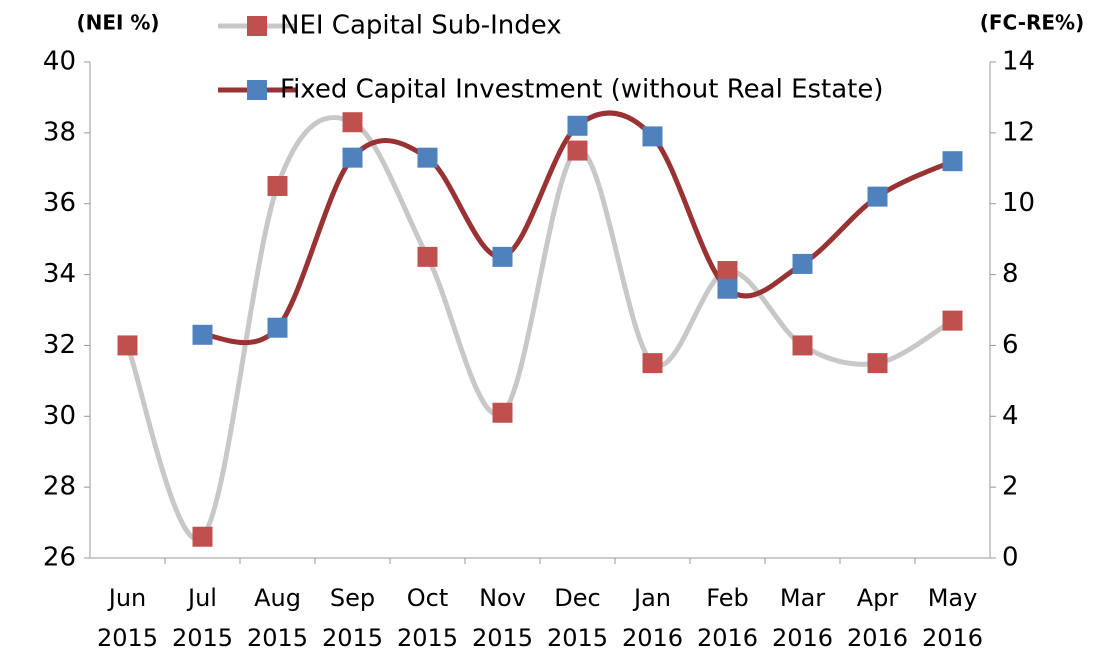 This screenshot has width=1100, height=659. Describe the element at coordinates (59, 345) in the screenshot. I see `y-tick-label: 32` at that location.